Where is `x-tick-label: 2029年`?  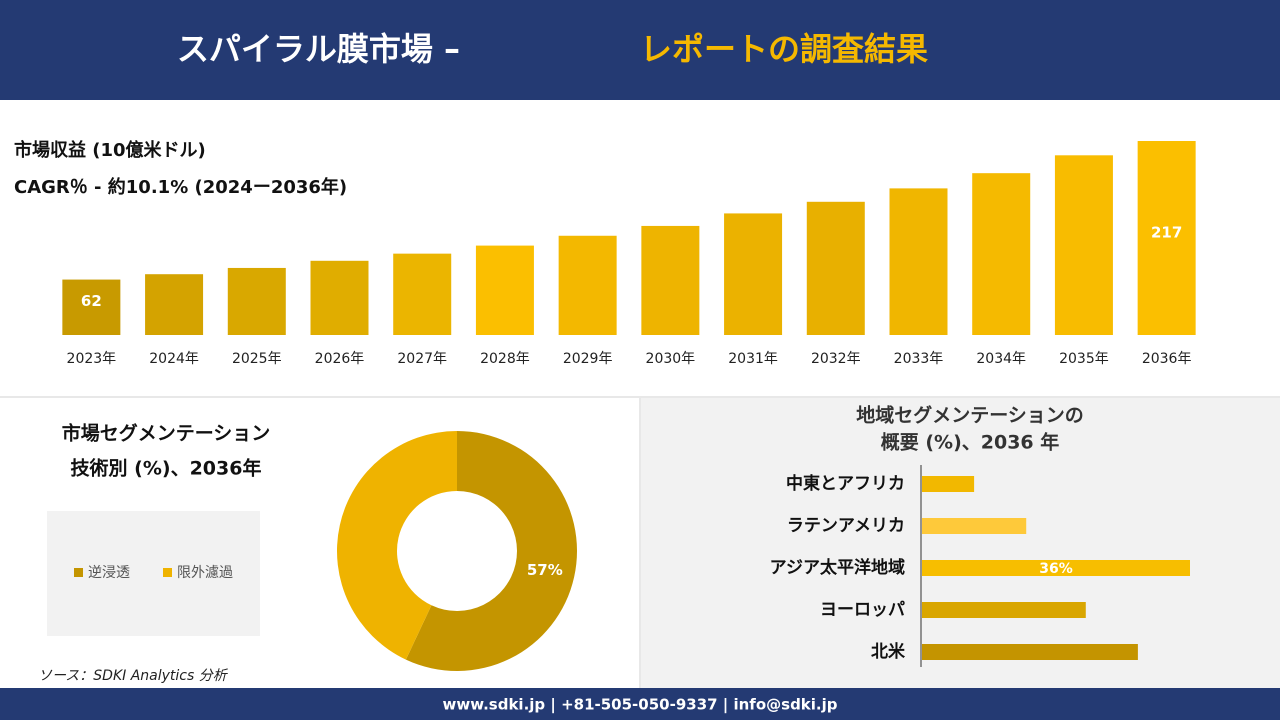 x-tick-label: 2029年 is located at coordinates (588, 359).